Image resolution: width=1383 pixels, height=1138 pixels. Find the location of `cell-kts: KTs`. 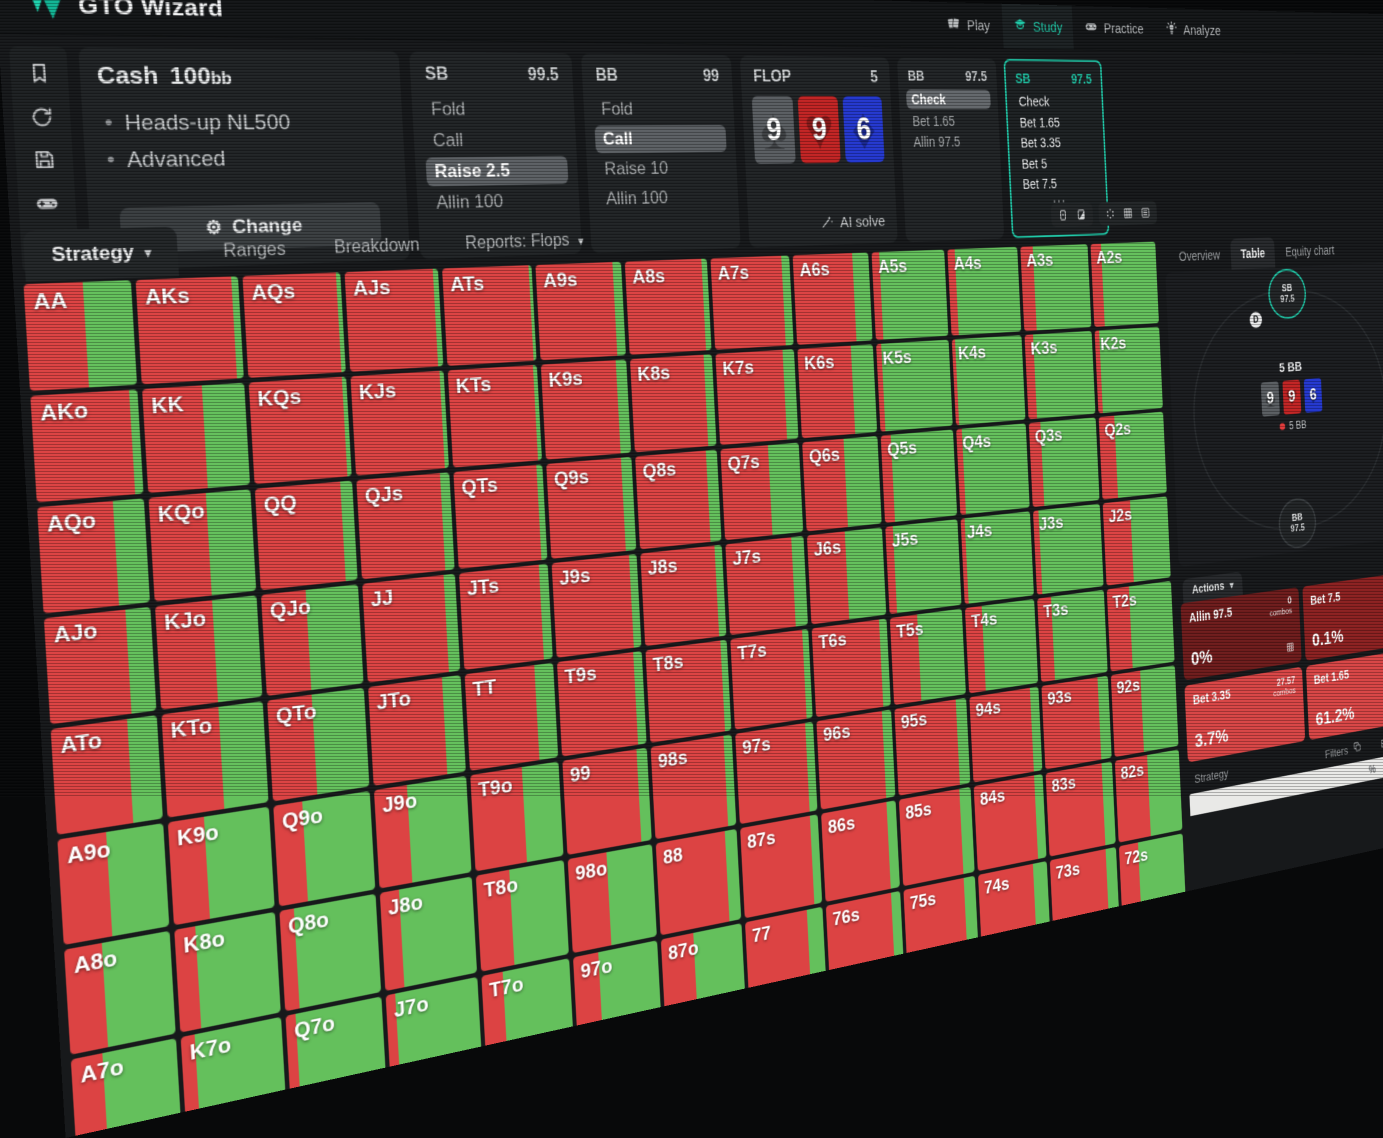

cell-kts: KTs is located at coordinates (495, 416).